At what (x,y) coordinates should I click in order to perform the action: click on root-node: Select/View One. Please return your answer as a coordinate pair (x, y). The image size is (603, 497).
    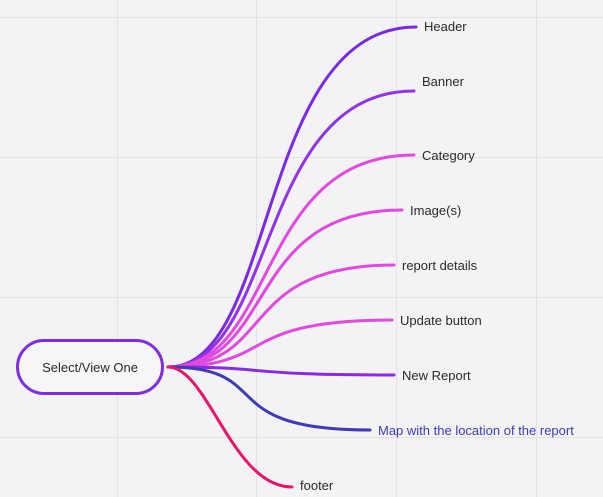
    Looking at the image, I should click on (90, 367).